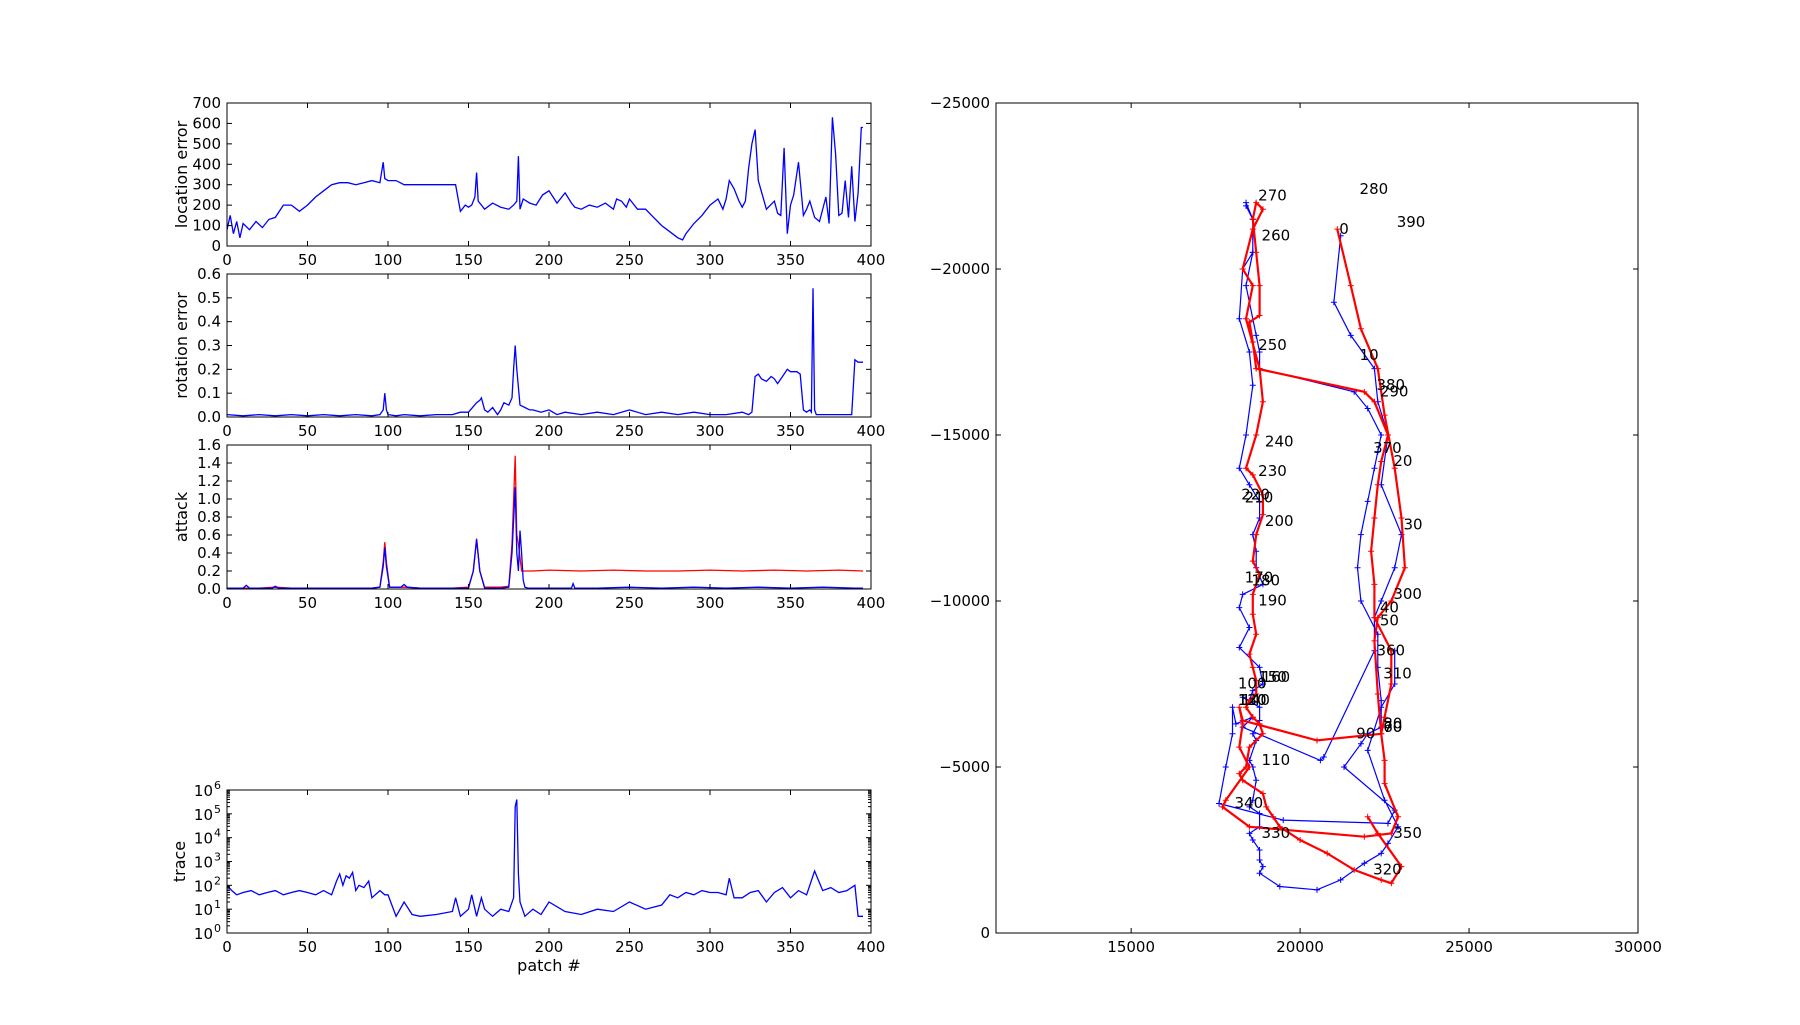 Image resolution: width=1800 pixels, height=1025 pixels. Describe the element at coordinates (217, 785) in the screenshot. I see `y-tick-exponent: 6` at that location.